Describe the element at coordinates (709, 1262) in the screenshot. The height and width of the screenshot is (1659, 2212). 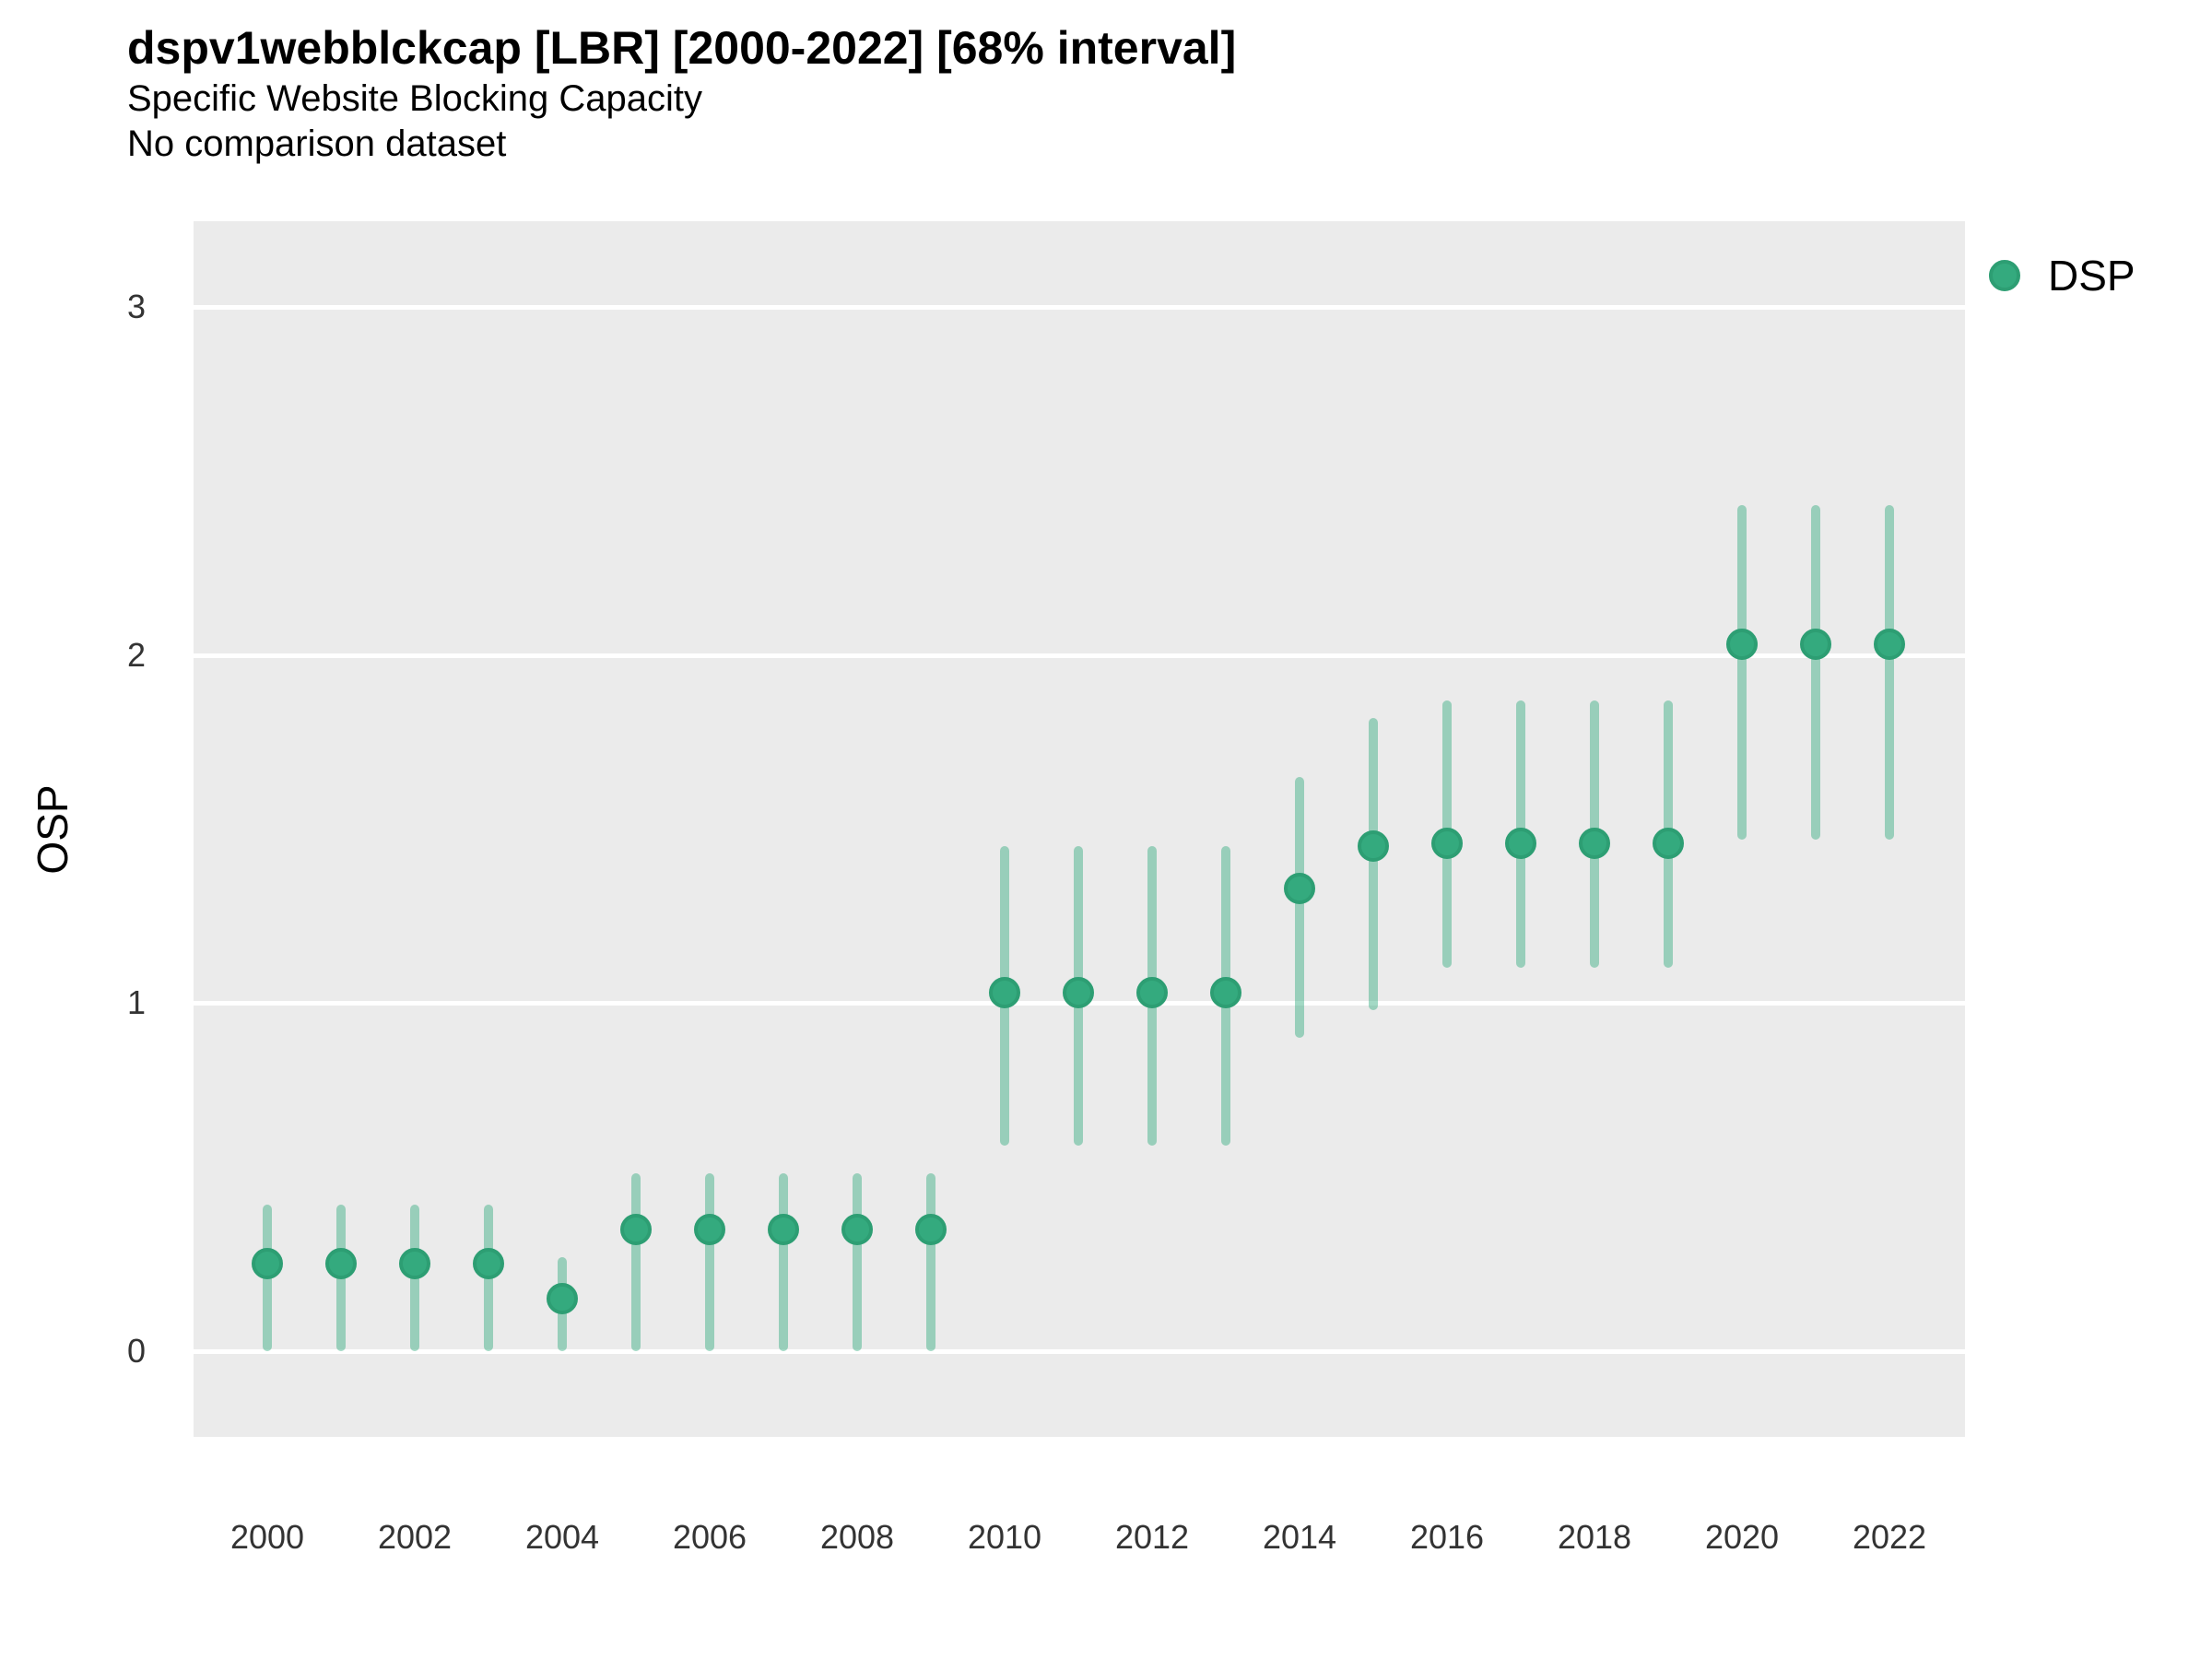
I see `error-bar-2006` at that location.